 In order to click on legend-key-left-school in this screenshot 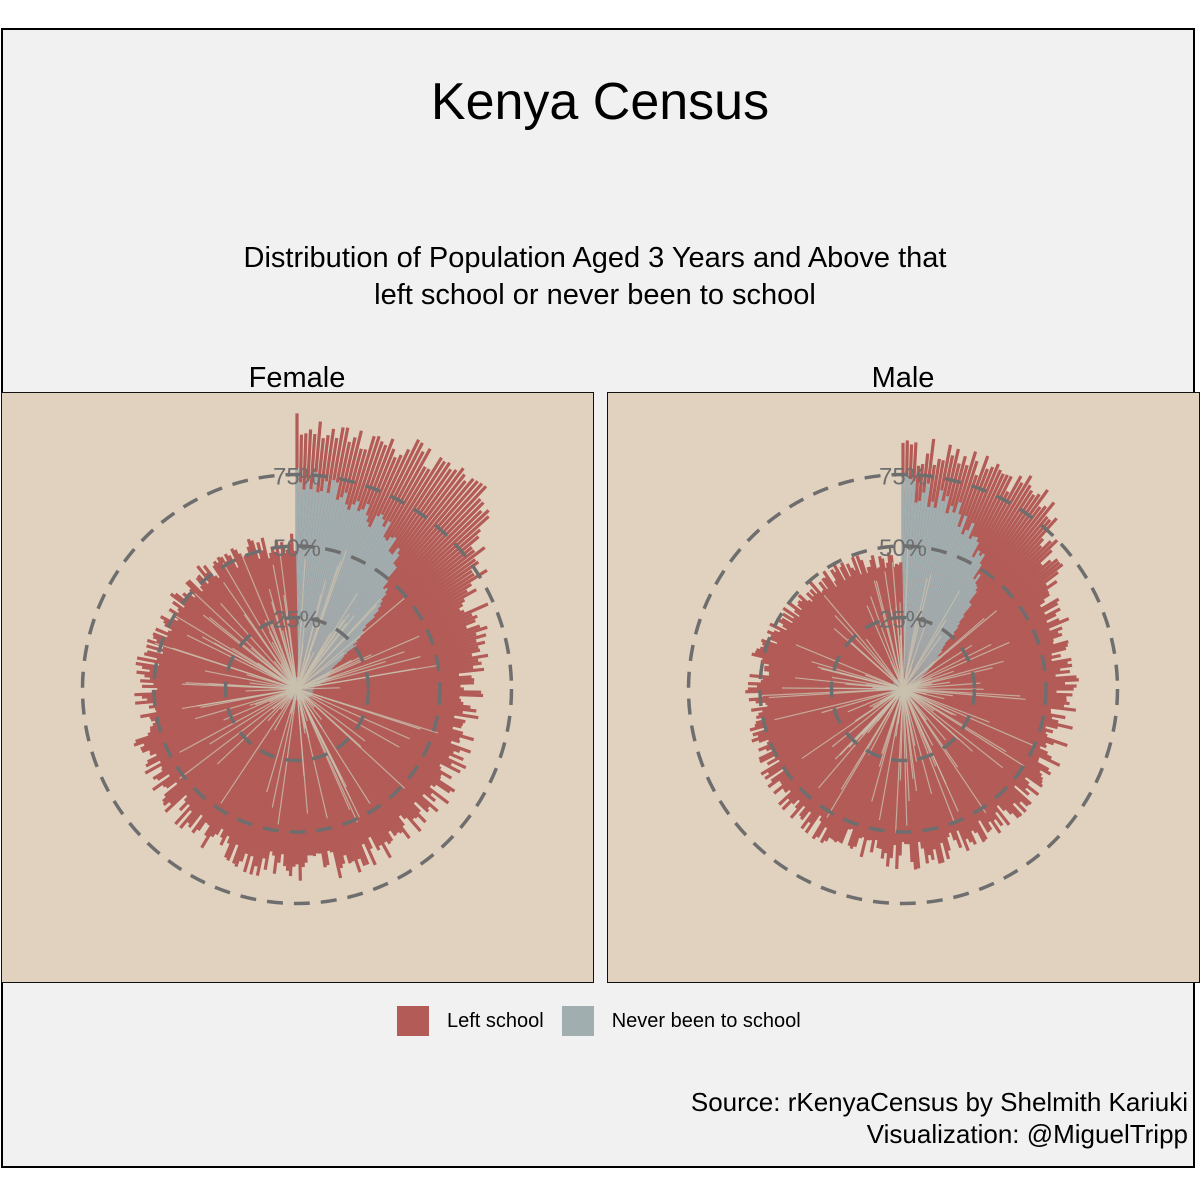, I will do `click(413, 1021)`.